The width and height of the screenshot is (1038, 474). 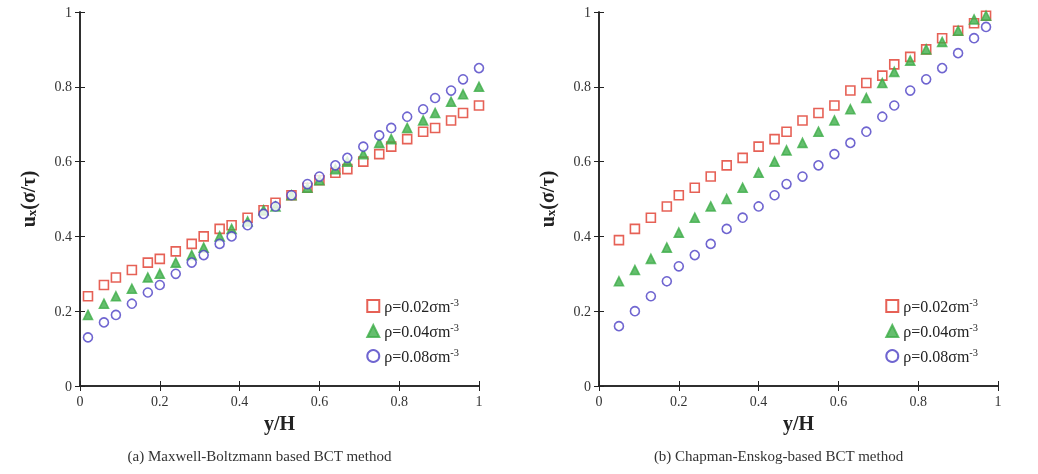 I want to click on text: (b) Chapman-Enskog-based BCT method, so click(x=778, y=456).